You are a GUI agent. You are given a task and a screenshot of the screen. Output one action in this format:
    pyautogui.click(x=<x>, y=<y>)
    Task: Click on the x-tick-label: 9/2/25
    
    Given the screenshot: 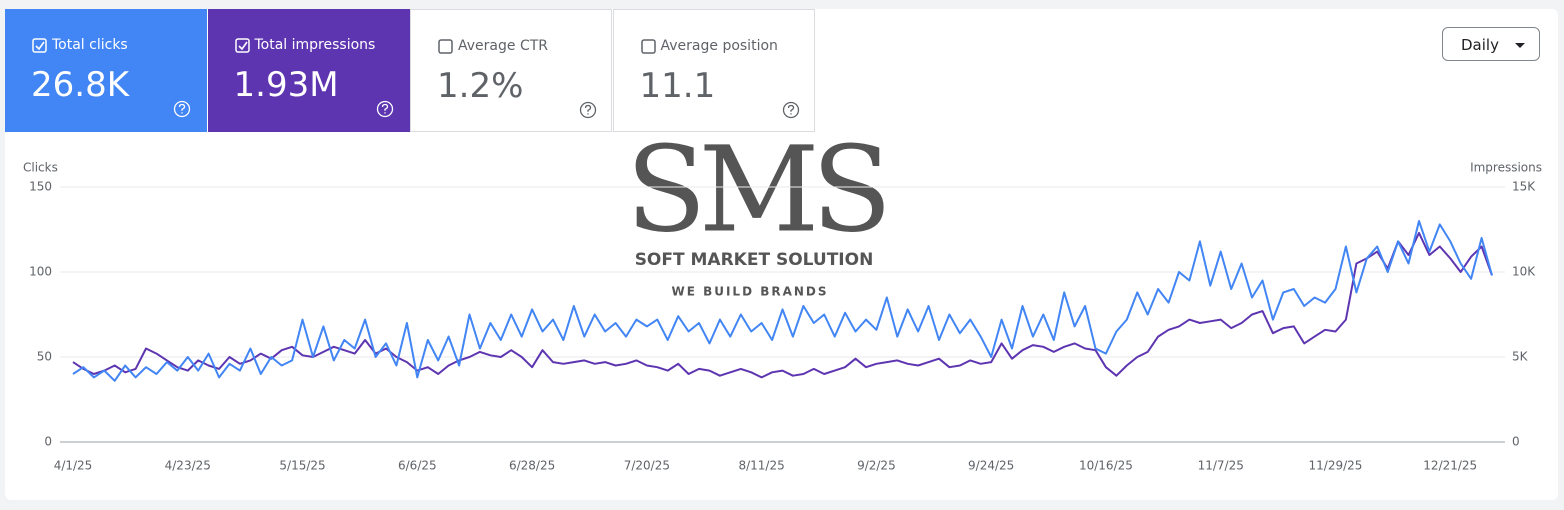 What is the action you would take?
    pyautogui.click(x=876, y=466)
    